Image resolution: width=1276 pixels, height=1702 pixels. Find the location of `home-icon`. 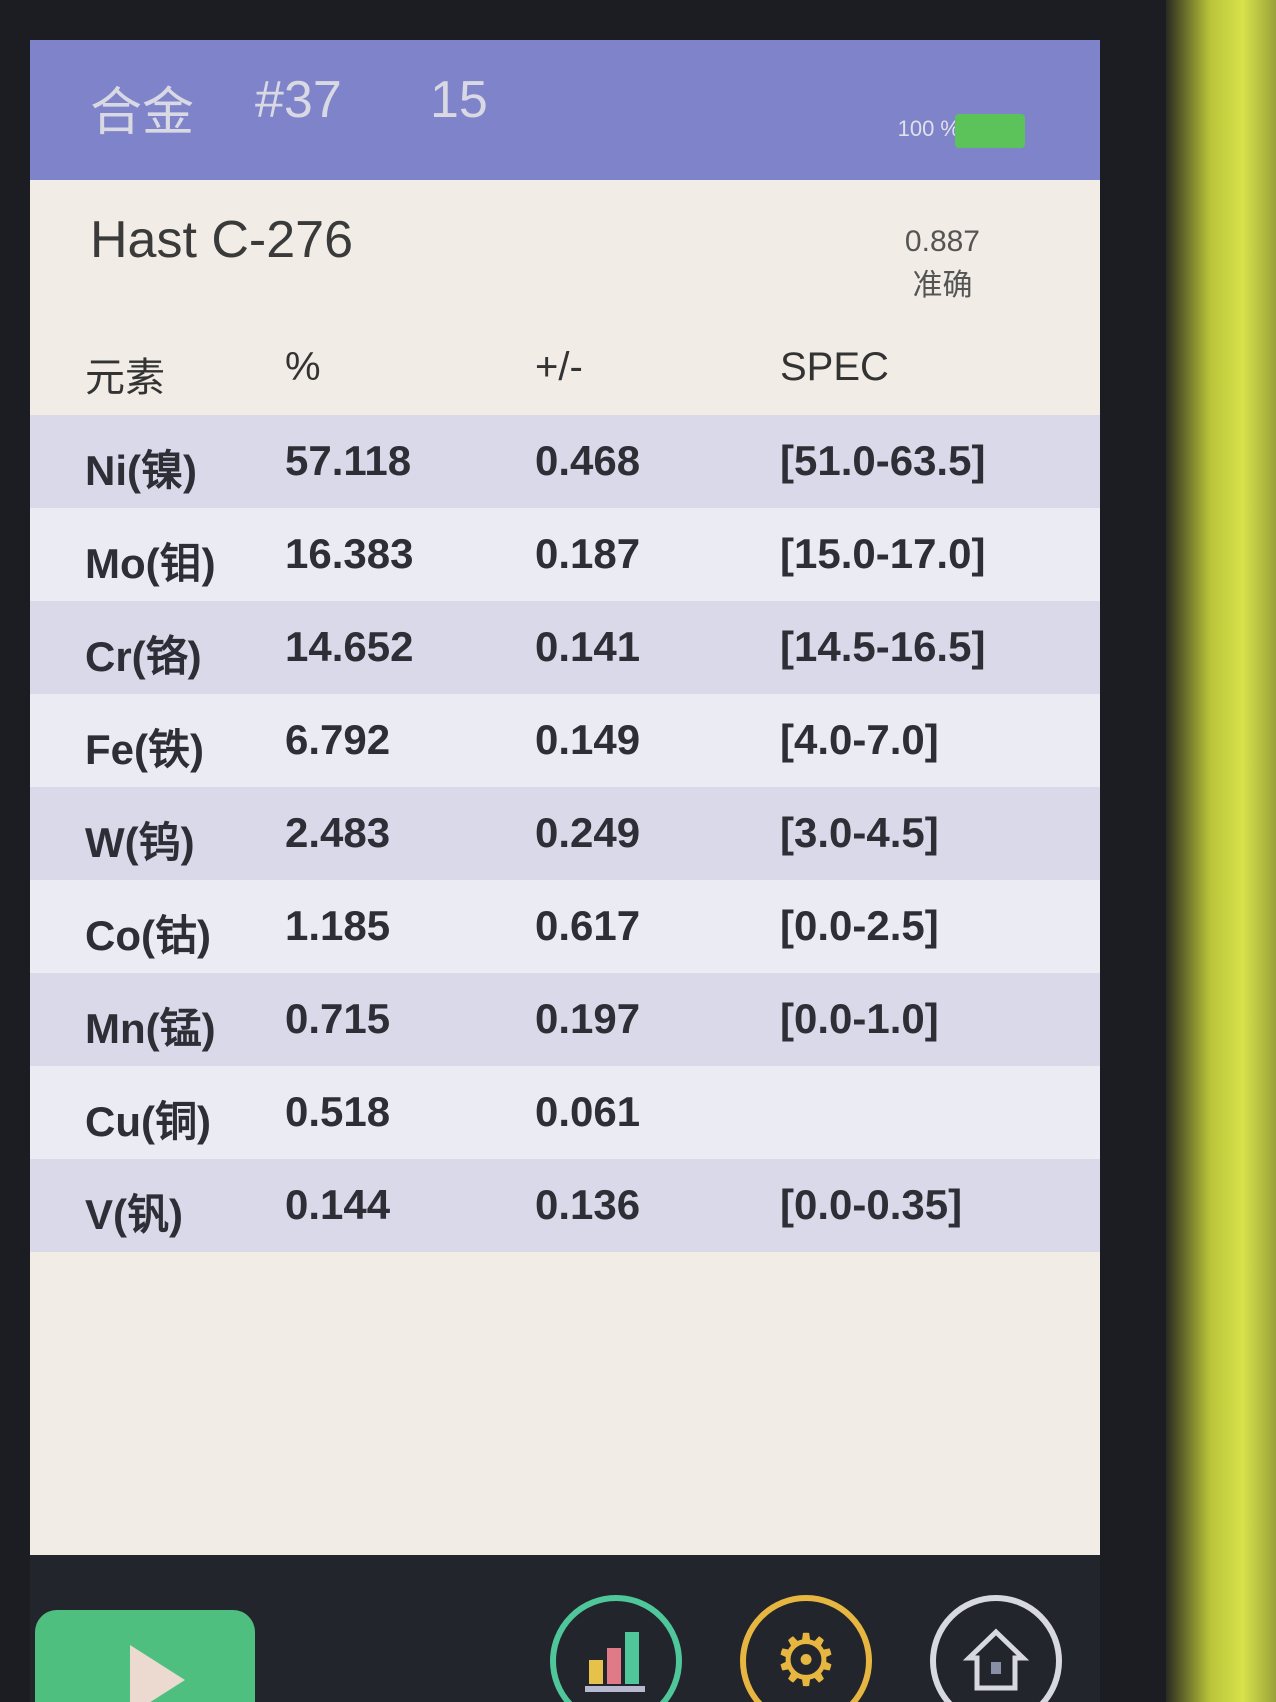

home-icon is located at coordinates (996, 1659).